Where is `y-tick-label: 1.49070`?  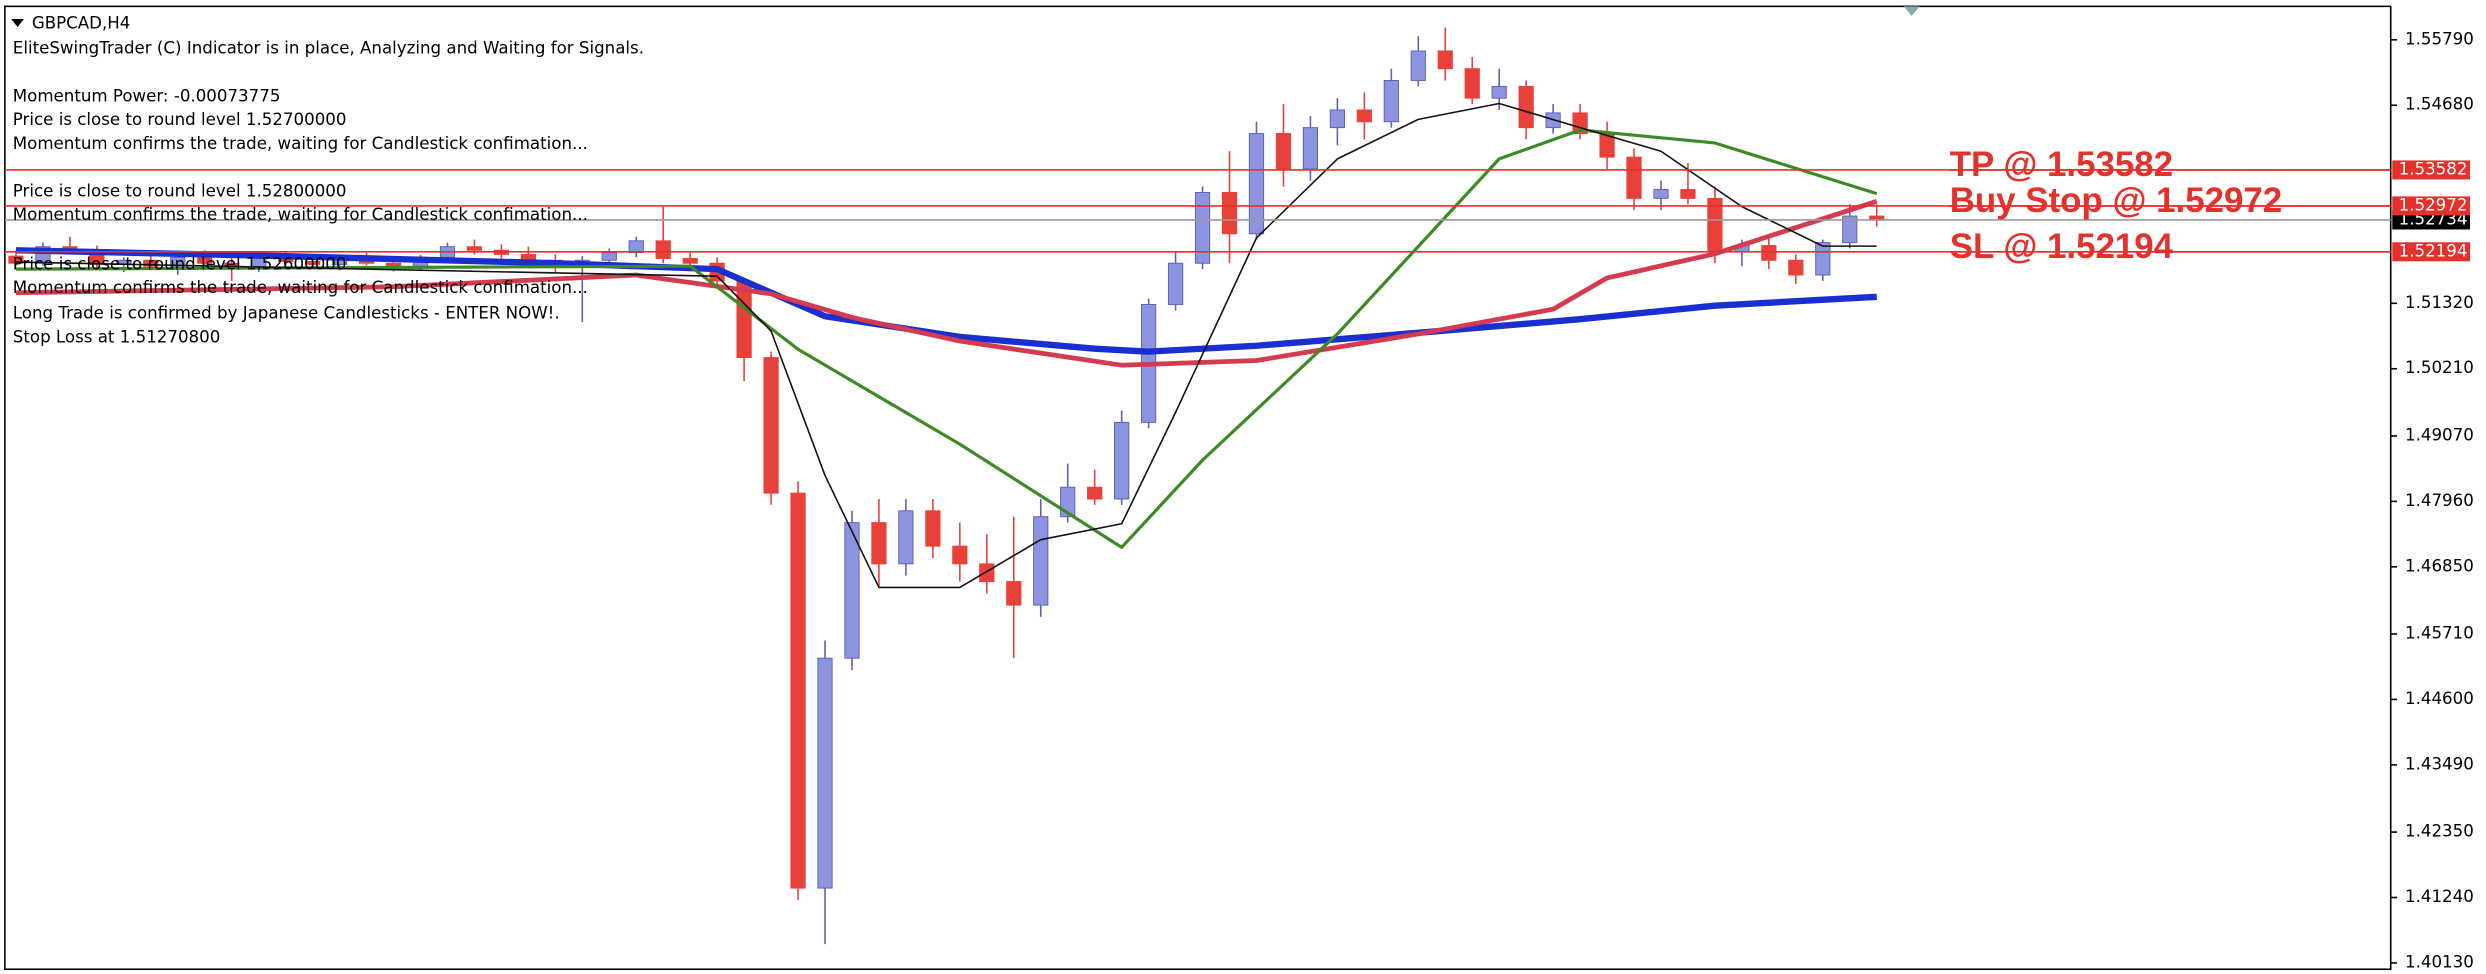
y-tick-label: 1.49070 is located at coordinates (2439, 434).